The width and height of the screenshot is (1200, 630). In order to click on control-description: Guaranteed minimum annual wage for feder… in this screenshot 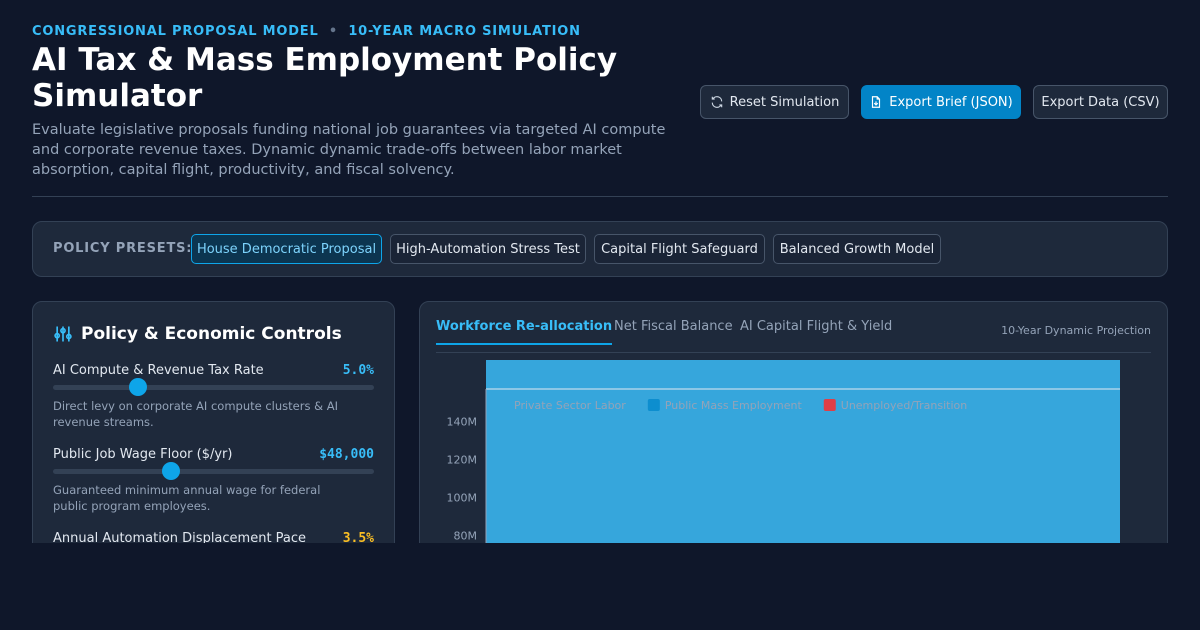, I will do `click(187, 498)`.